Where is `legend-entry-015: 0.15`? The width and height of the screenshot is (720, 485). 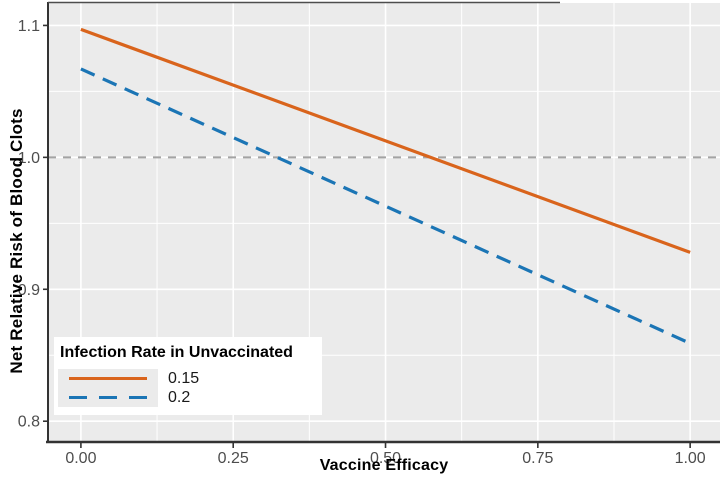 legend-entry-015: 0.15 is located at coordinates (188, 378).